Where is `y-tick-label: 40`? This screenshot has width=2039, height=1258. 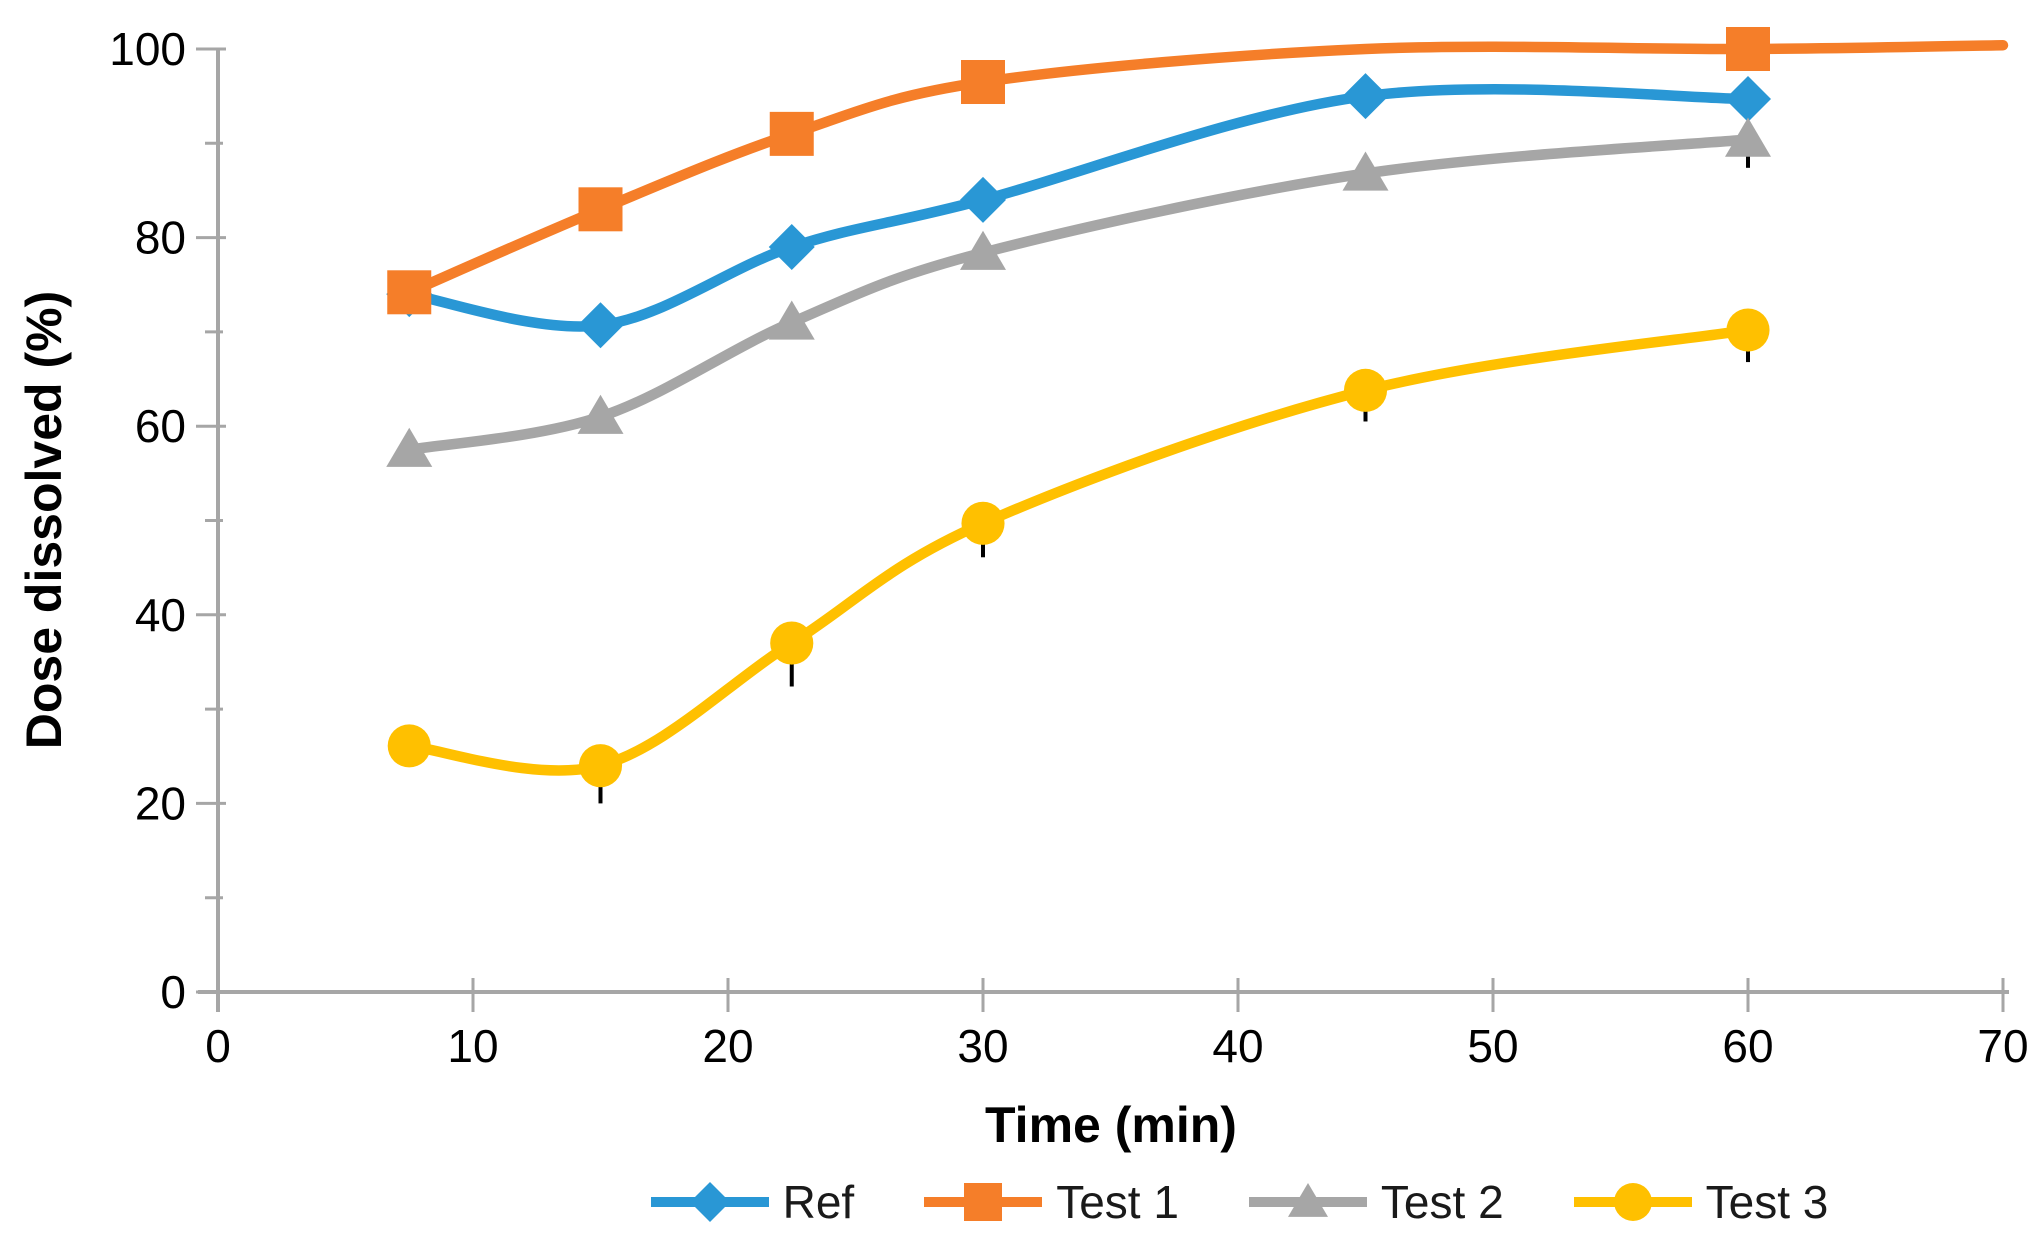
y-tick-label: 40 is located at coordinates (160, 615).